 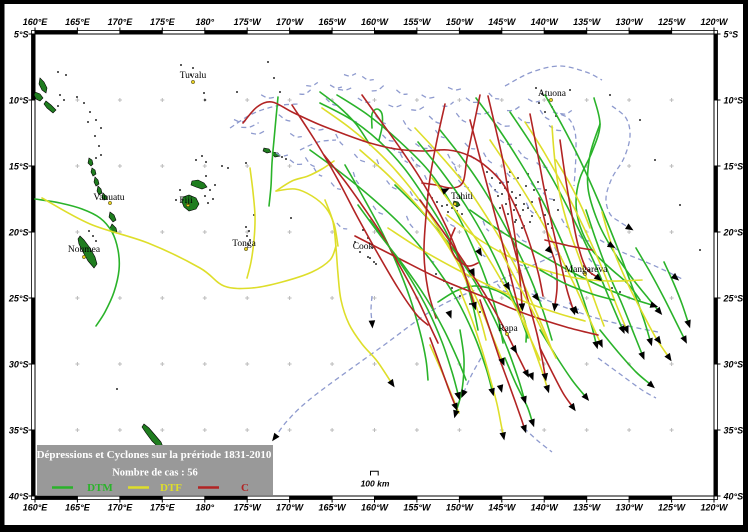 I want to click on svg-text: Fiji, so click(x=186, y=201).